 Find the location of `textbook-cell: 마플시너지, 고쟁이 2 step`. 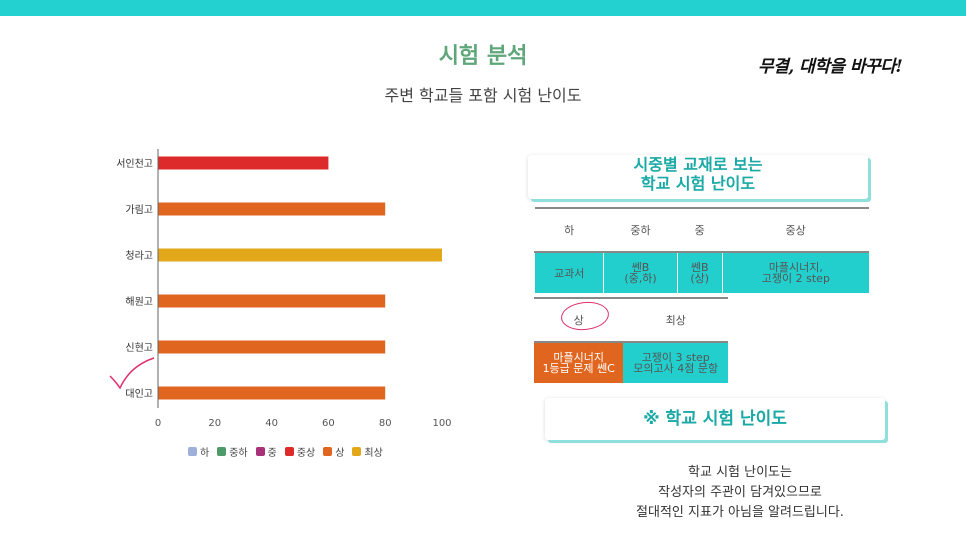

textbook-cell: 마플시너지, 고쟁이 2 step is located at coordinates (795, 272).